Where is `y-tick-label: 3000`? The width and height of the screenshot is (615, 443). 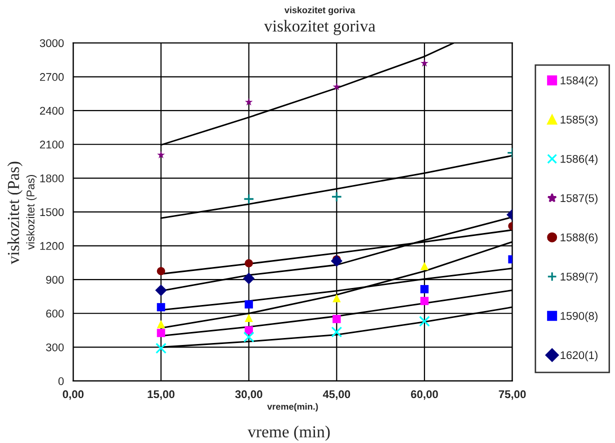
y-tick-label: 3000 is located at coordinates (52, 43).